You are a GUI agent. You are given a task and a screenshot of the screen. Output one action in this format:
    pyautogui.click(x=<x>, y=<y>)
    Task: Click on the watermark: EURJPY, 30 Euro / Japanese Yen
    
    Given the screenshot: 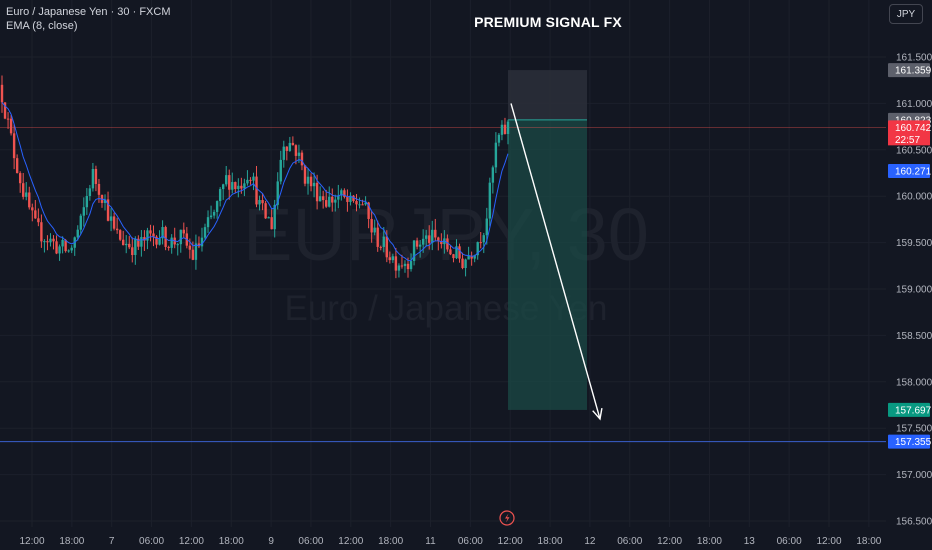 What is the action you would take?
    pyautogui.click(x=446, y=260)
    